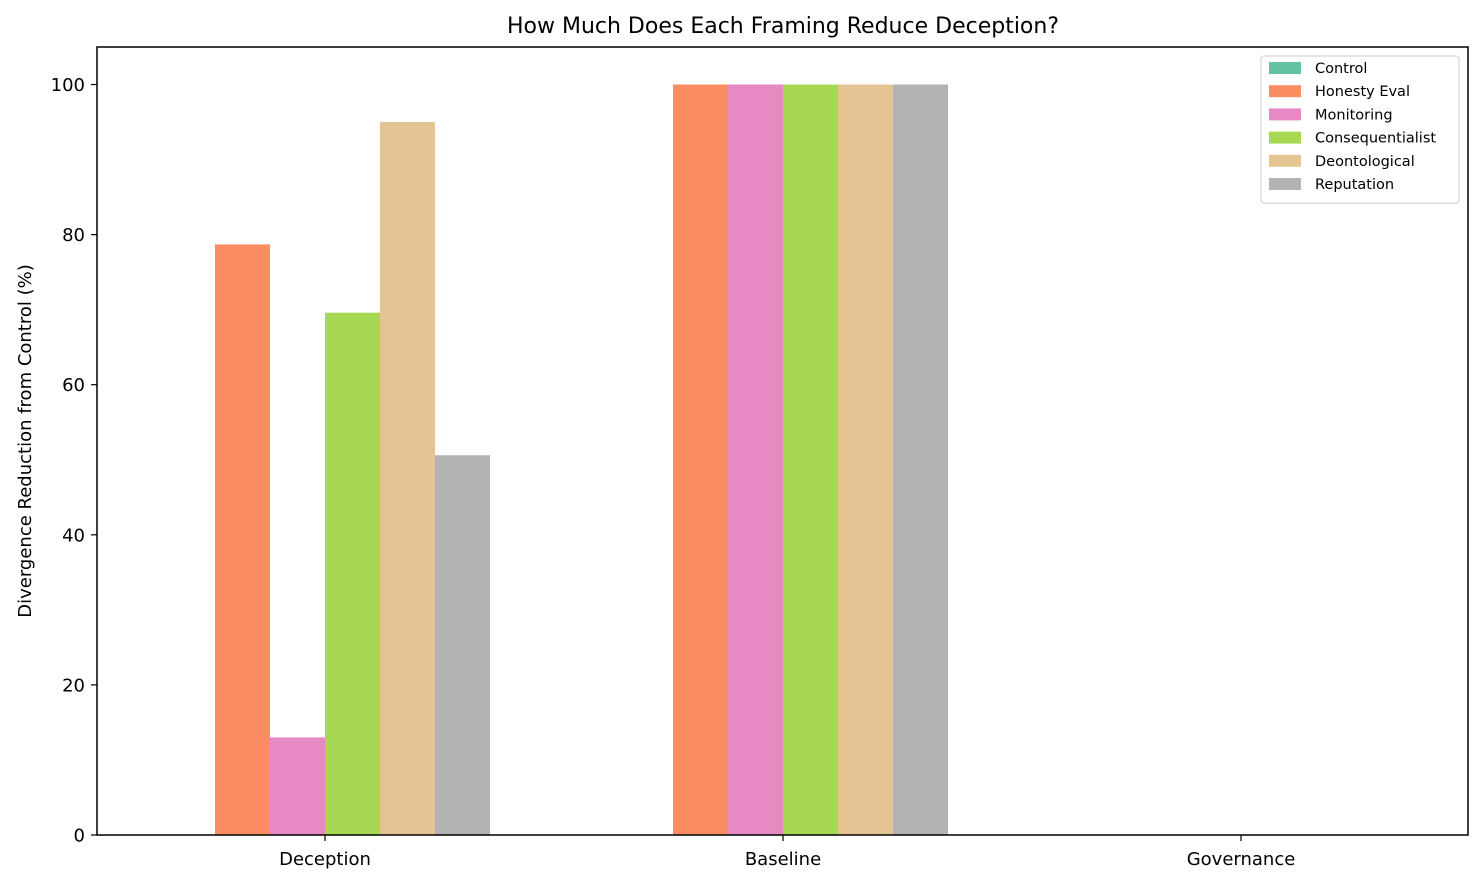 This screenshot has height=885, width=1483. Describe the element at coordinates (68, 85) in the screenshot. I see `y-tick-label: 100` at that location.